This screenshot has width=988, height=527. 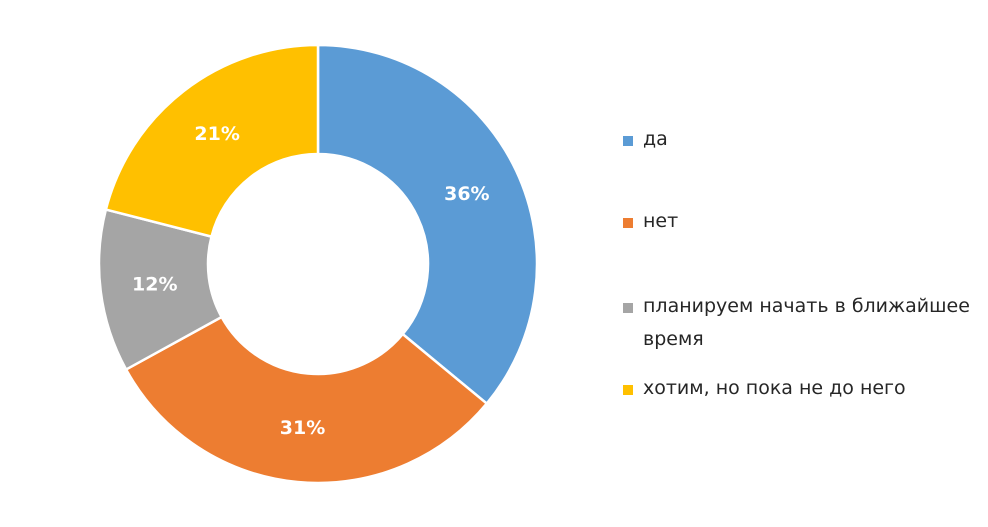 I want to click on data-label-hotim: 21%, so click(x=216, y=134).